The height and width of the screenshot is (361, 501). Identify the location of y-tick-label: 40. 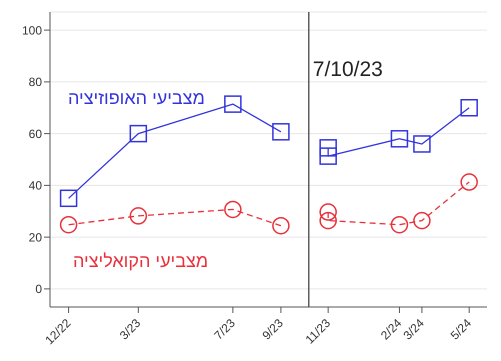
(35, 185).